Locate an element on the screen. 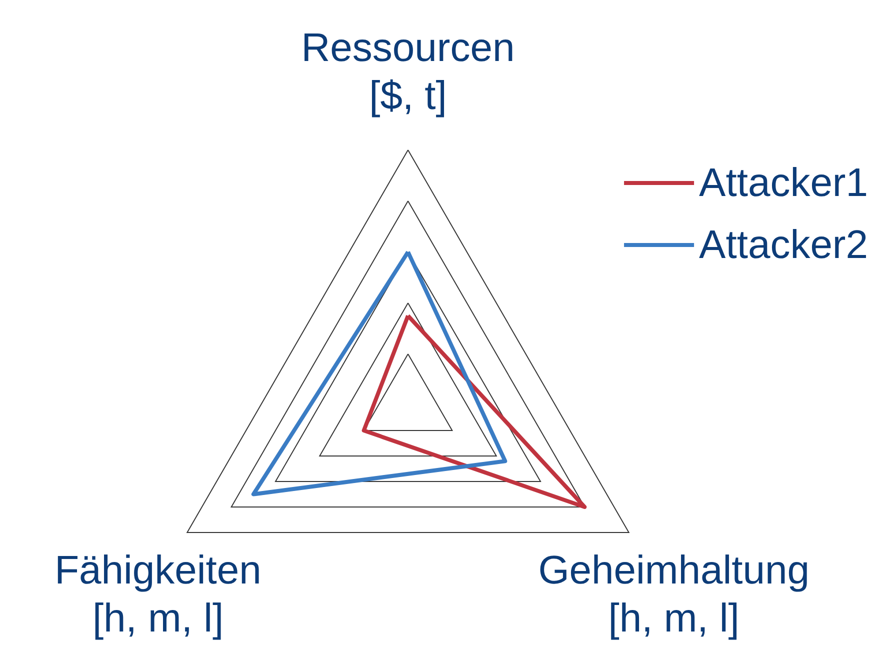  spoke-label: Ressourcen [$, t] is located at coordinates (408, 72).